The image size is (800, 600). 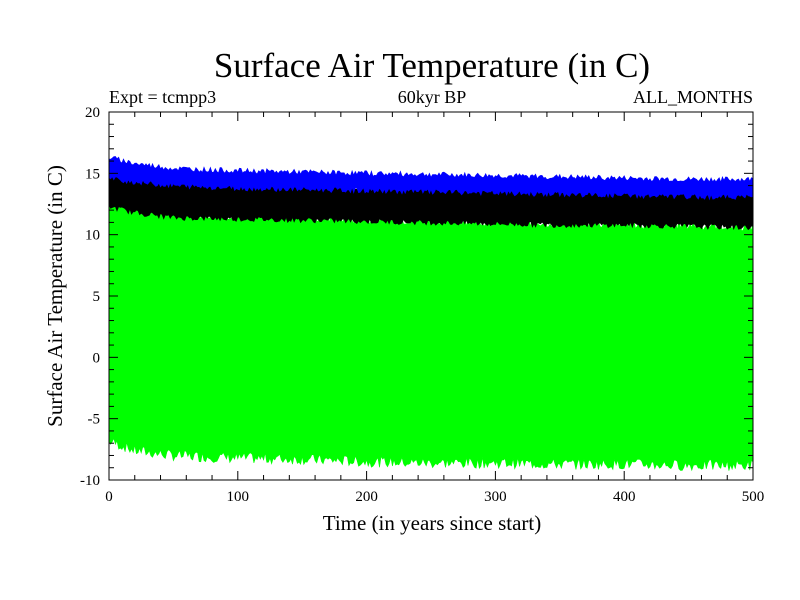 I want to click on x-tick-label: 200, so click(x=366, y=497).